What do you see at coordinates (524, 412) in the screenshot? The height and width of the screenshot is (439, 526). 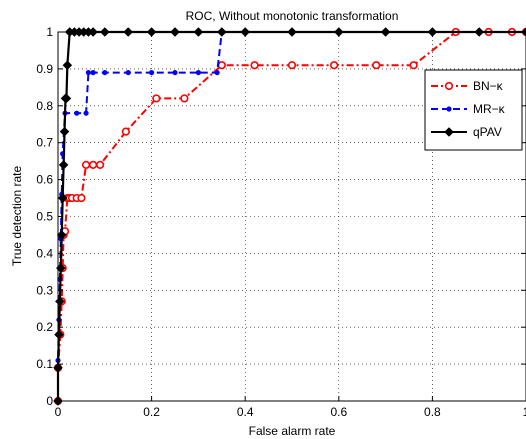 I see `x-tick-label: 1` at bounding box center [524, 412].